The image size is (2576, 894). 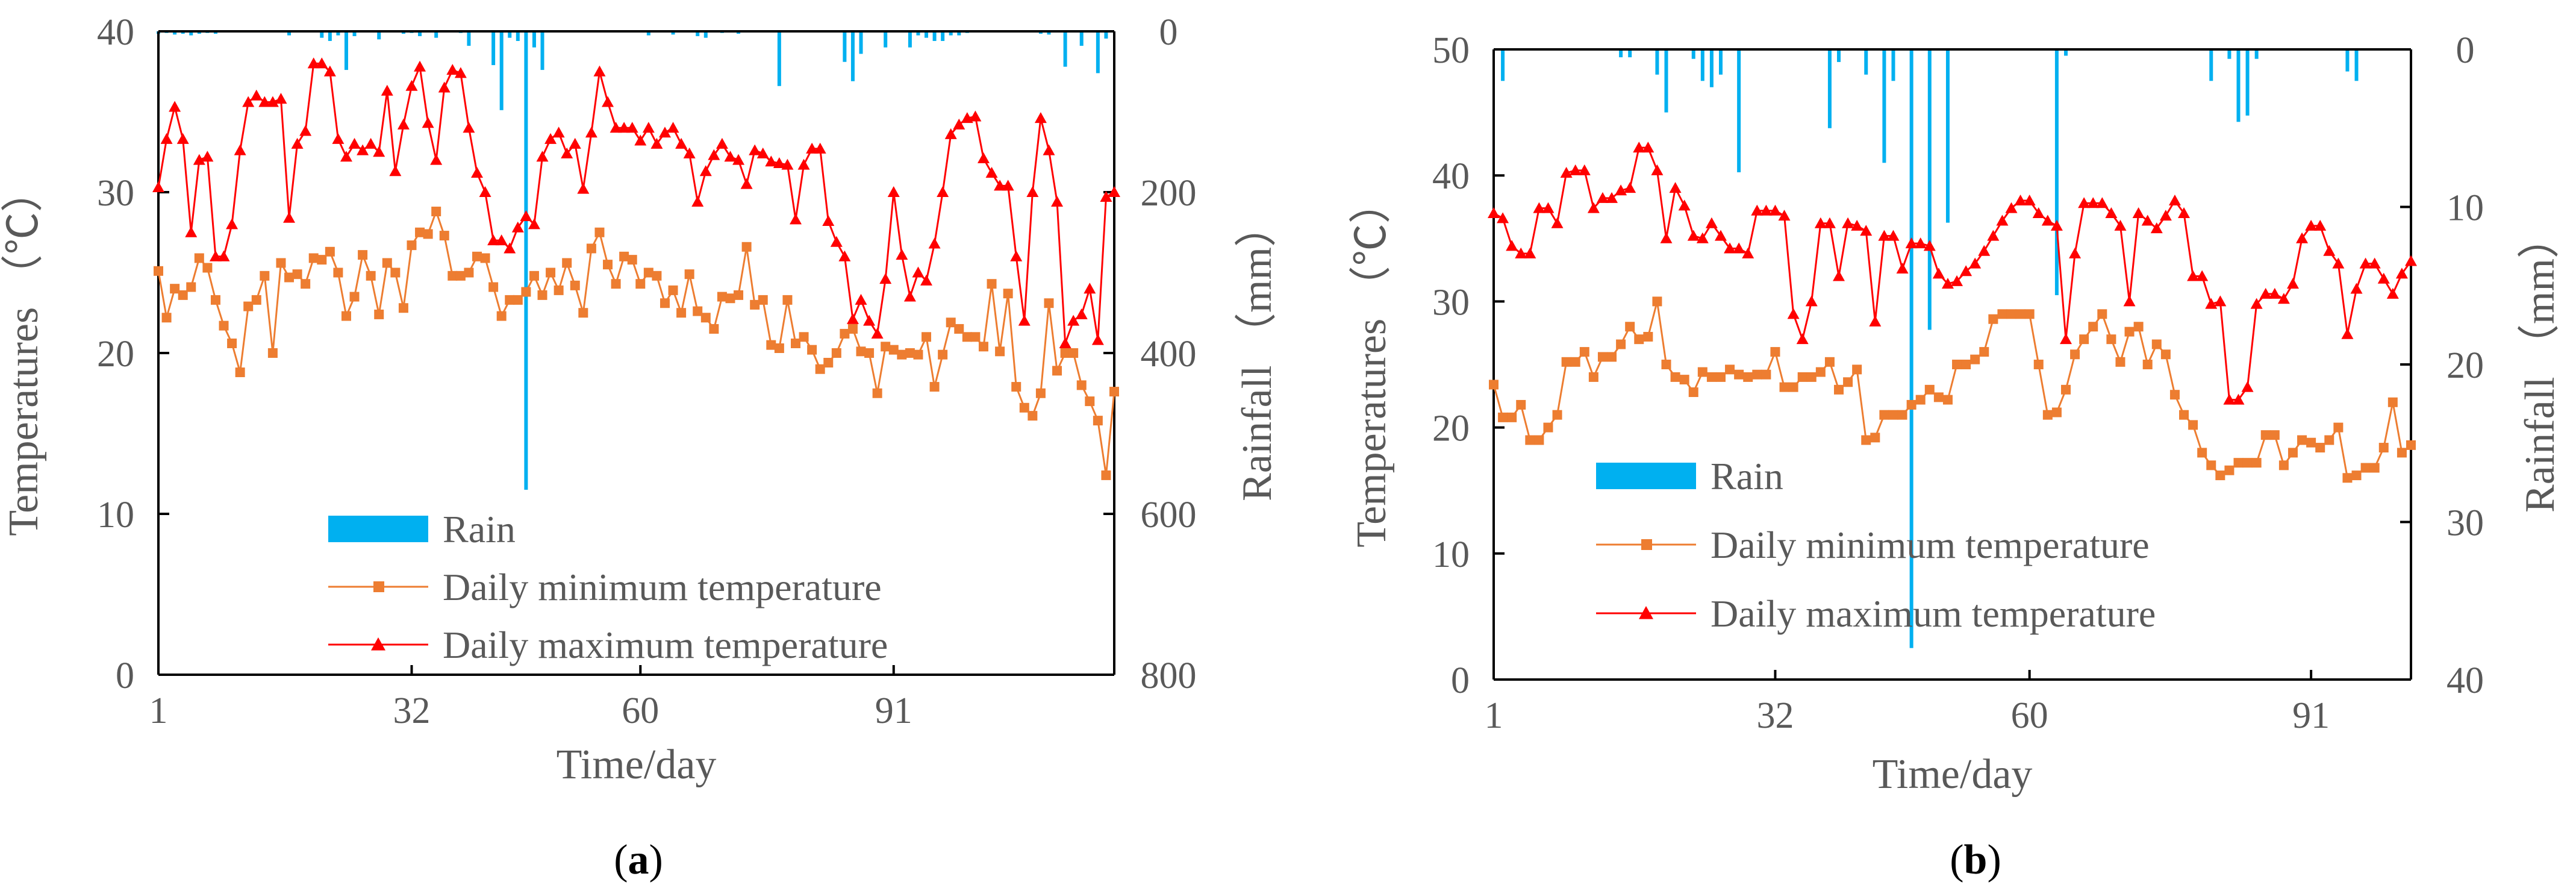 What do you see at coordinates (1952, 390) in the screenshot?
I see `markers-min` at bounding box center [1952, 390].